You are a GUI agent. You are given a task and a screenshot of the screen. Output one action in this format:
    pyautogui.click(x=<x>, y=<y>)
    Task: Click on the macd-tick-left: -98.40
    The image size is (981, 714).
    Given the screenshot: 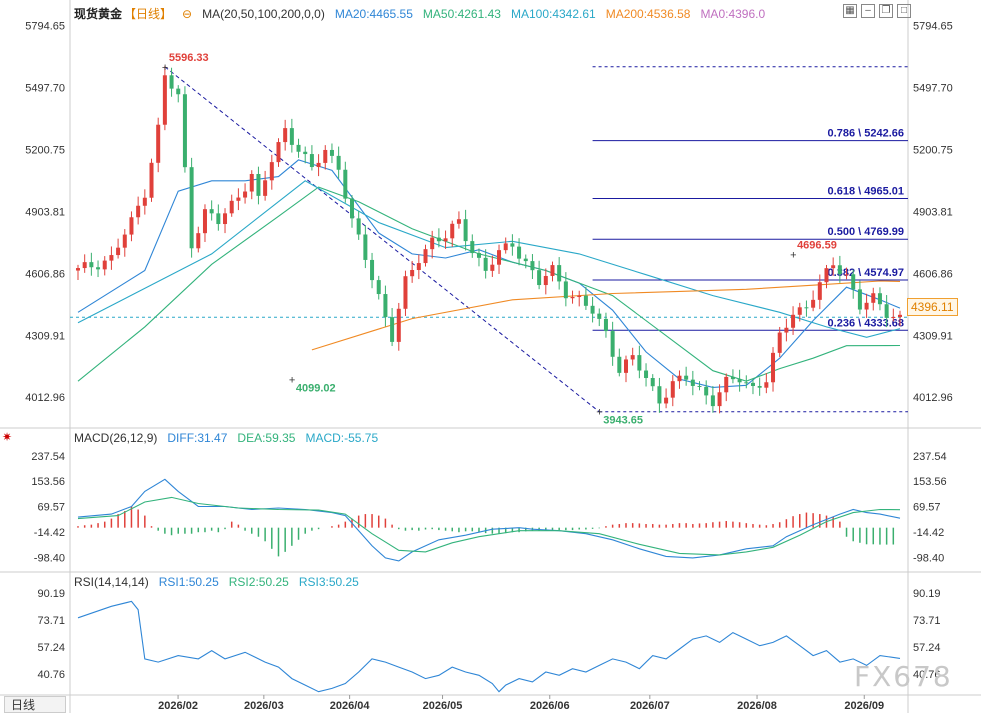 What is the action you would take?
    pyautogui.click(x=49, y=558)
    